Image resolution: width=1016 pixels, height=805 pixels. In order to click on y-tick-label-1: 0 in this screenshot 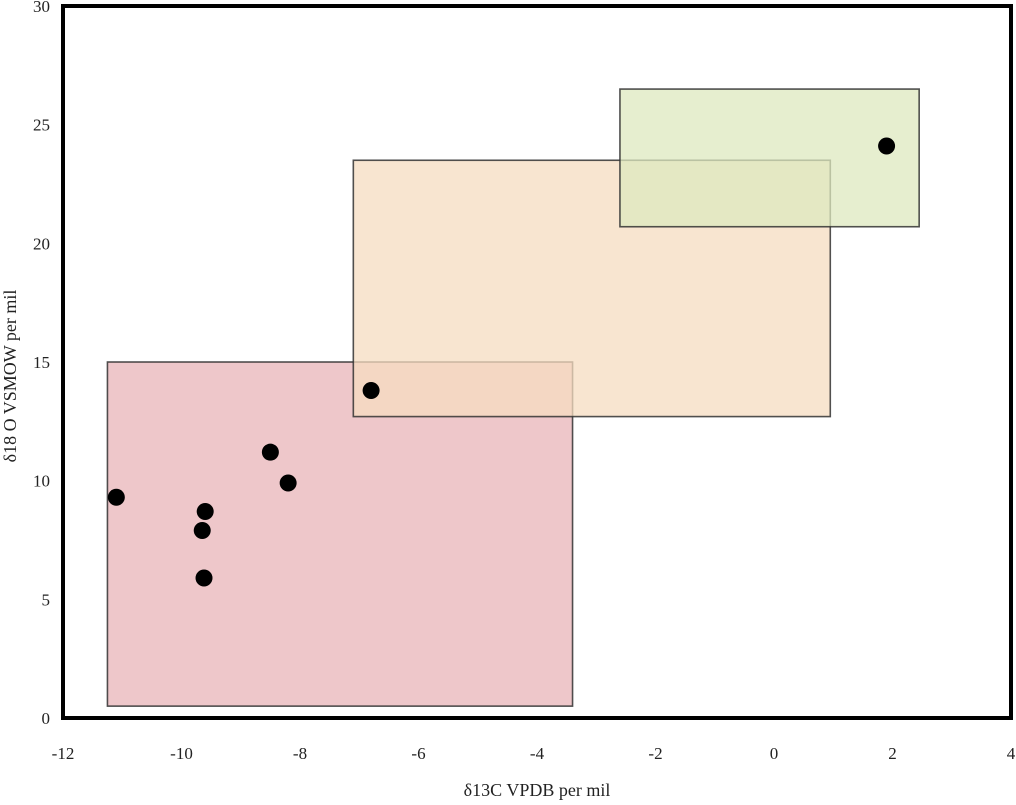, I will do `click(46, 718)`.